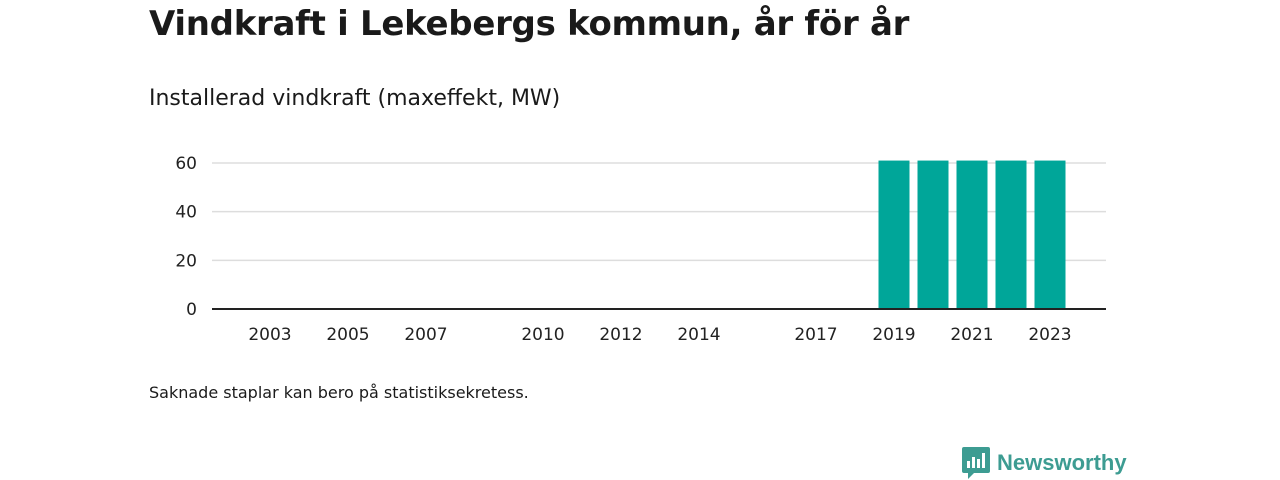 This screenshot has width=1280, height=480. I want to click on bar-2021, so click(972, 234).